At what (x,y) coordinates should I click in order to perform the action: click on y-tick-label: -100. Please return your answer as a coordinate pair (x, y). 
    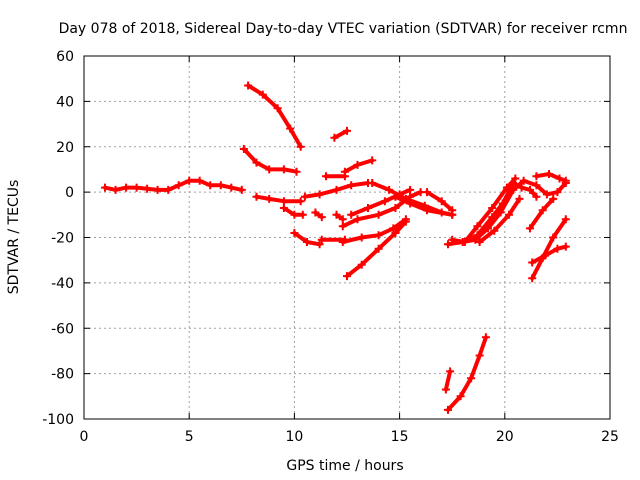
    Looking at the image, I should click on (58, 420).